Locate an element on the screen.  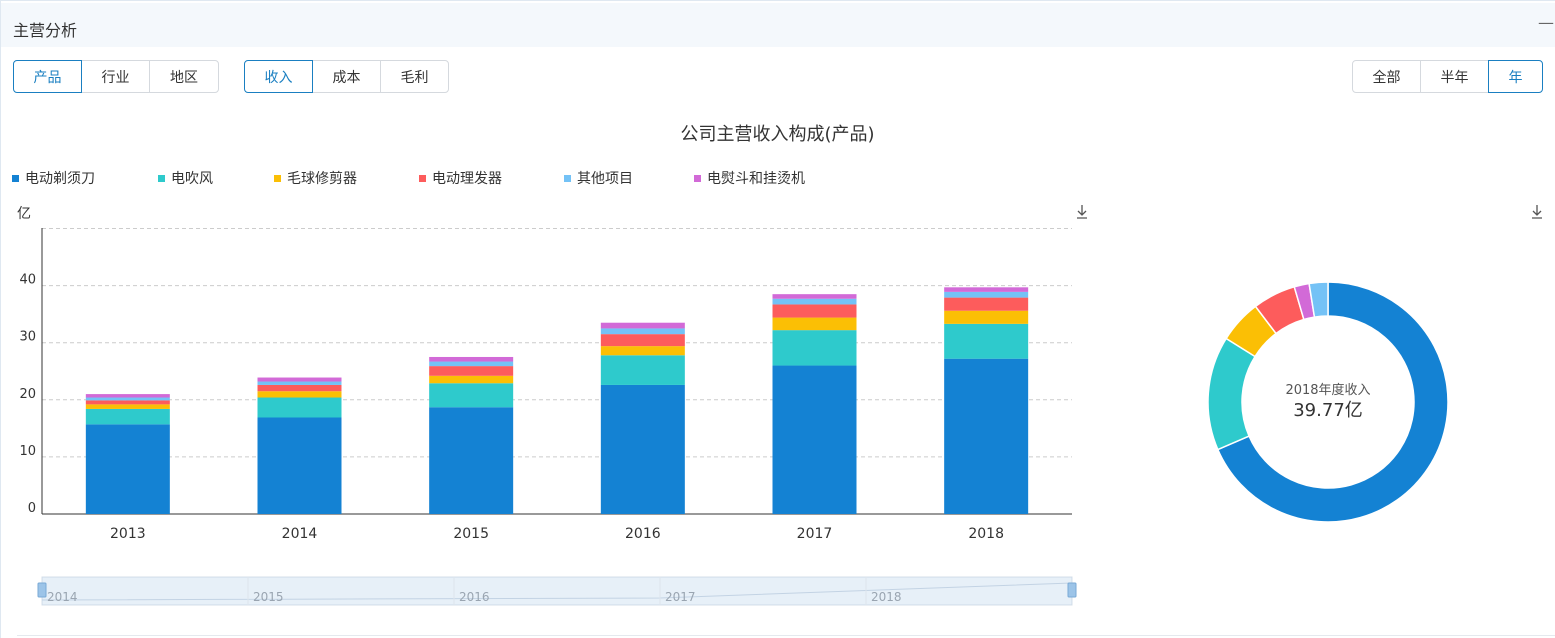
y-tick-label: 40 is located at coordinates (27, 280).